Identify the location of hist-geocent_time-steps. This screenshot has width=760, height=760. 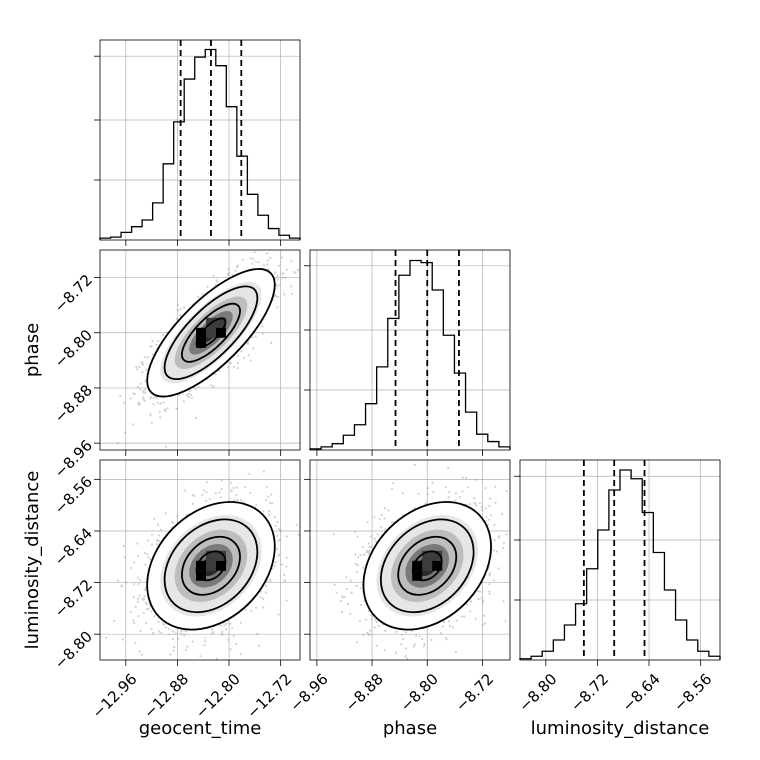
(200, 144).